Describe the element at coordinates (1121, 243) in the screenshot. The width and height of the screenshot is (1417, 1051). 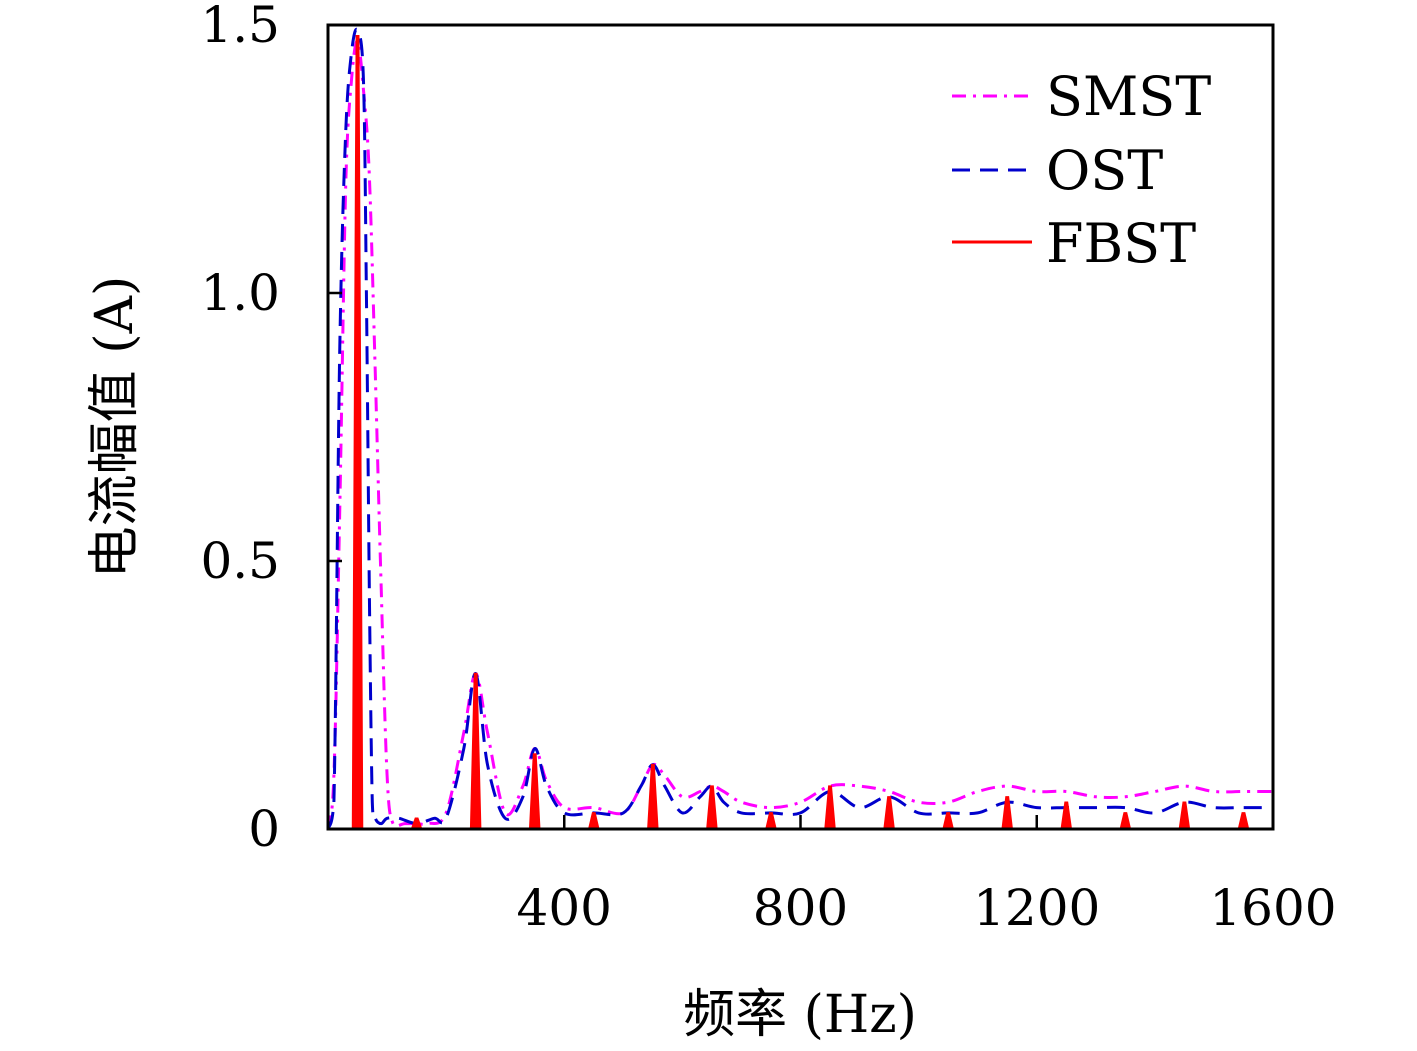
I see `legend-label-fbst: FBST` at that location.